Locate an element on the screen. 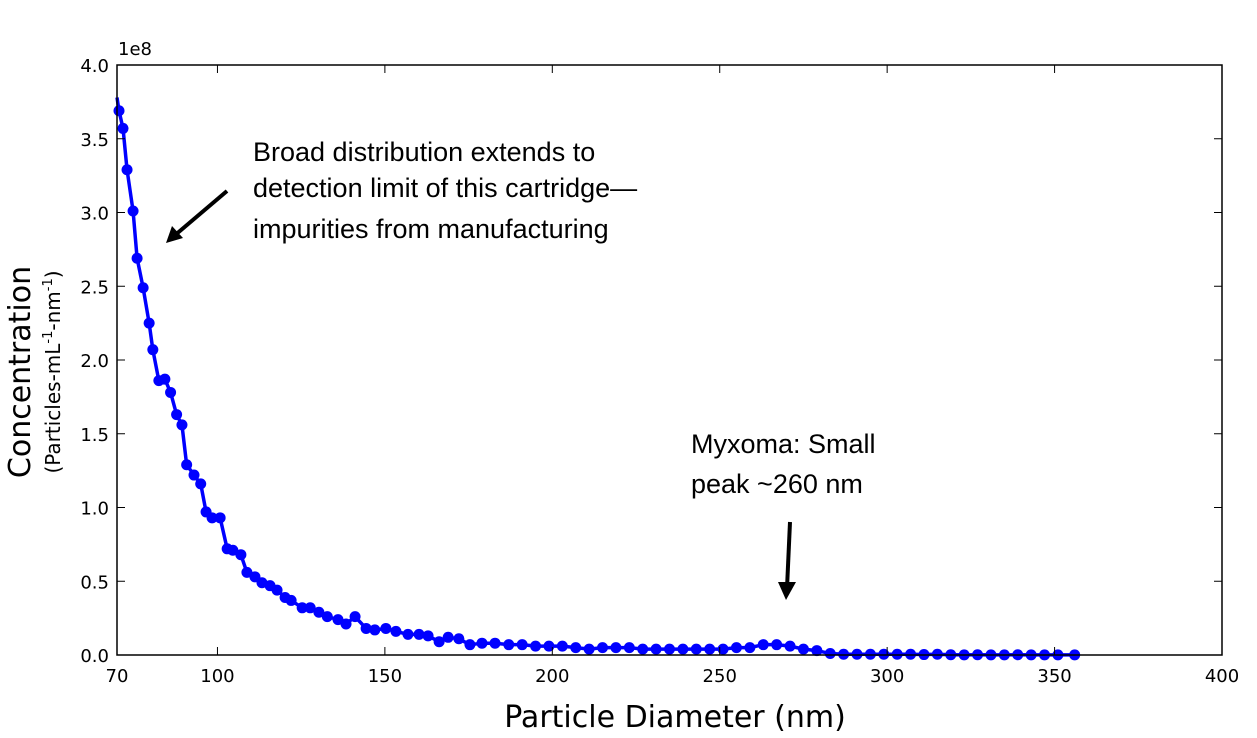  annotation-myxoma-peak: Myxoma: Small peak ~260 nm is located at coordinates (783, 514).